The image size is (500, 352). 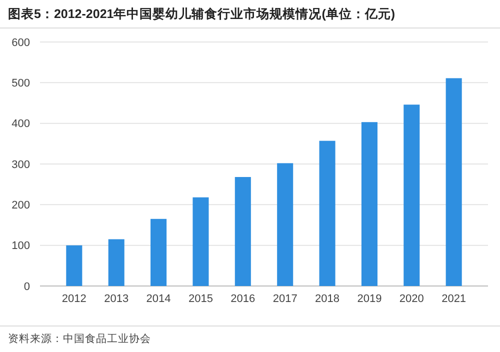 What do you see at coordinates (411, 299) in the screenshot?
I see `x-tick-label: 2020` at bounding box center [411, 299].